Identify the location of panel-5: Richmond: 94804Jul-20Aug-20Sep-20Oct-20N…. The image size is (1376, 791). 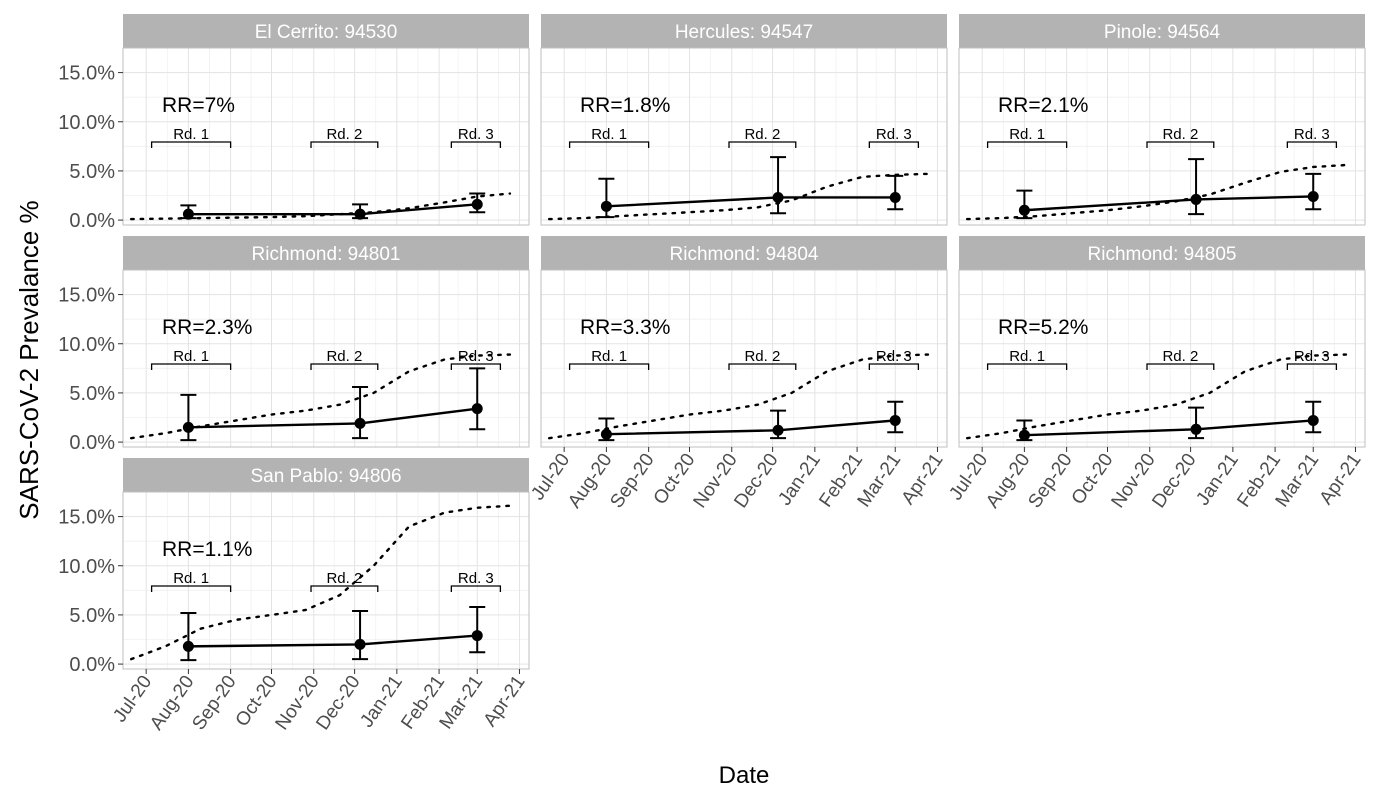
(737, 374).